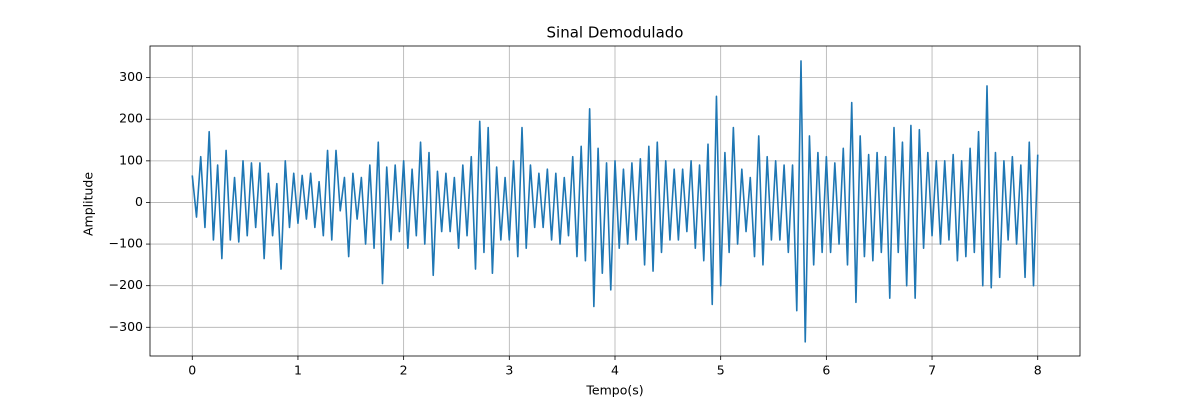 This screenshot has width=1200, height=400. What do you see at coordinates (826, 370) in the screenshot?
I see `x-tick-label: 6` at bounding box center [826, 370].